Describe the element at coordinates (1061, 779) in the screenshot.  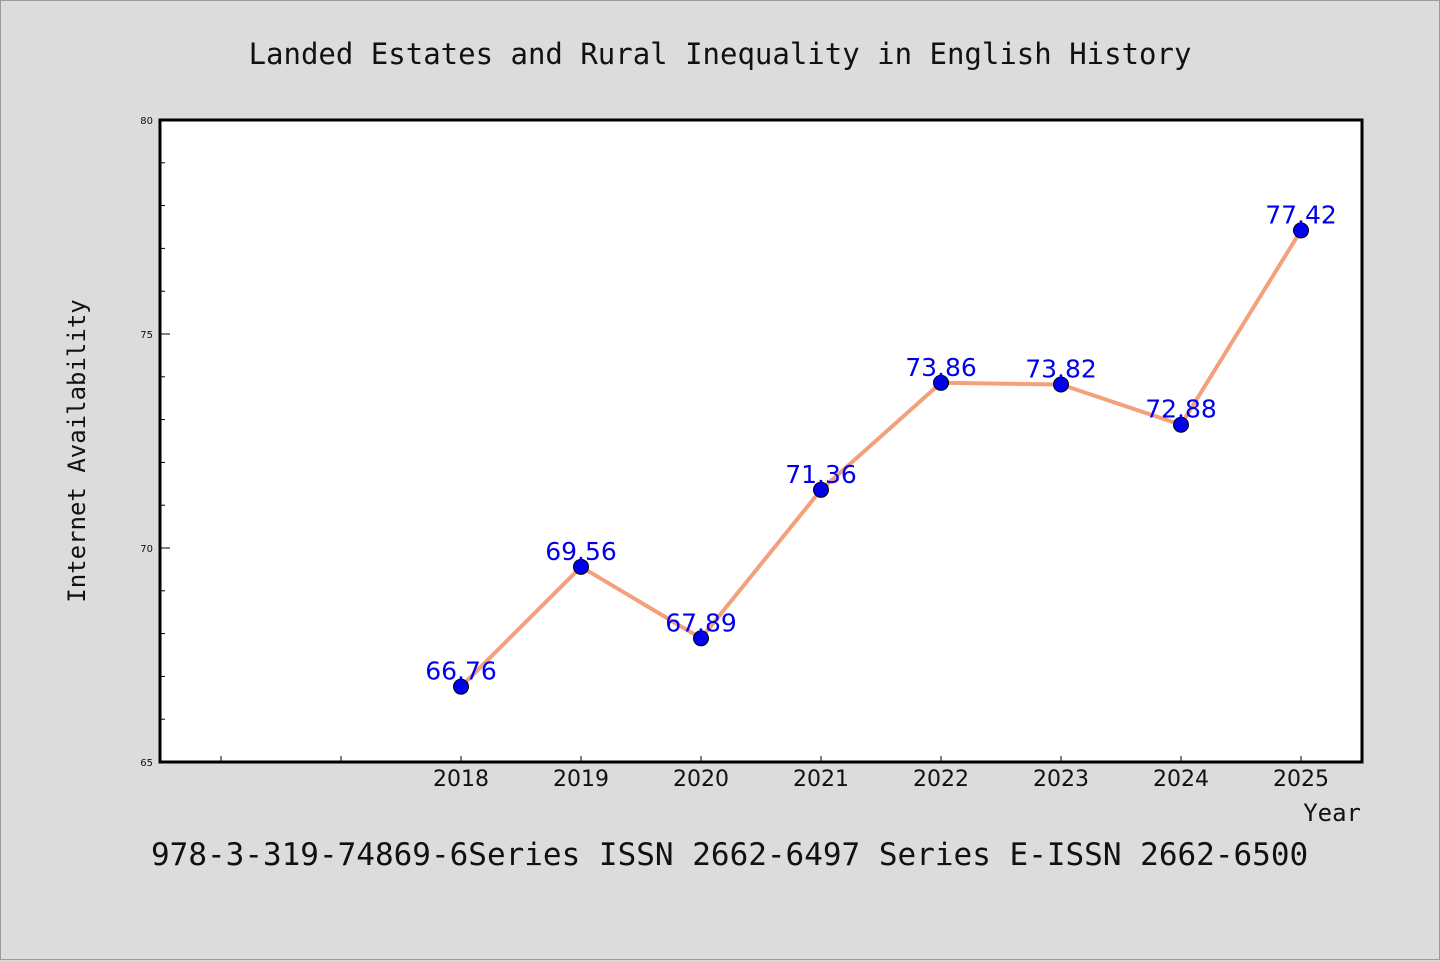
I see `x-tick-label: 2023` at that location.